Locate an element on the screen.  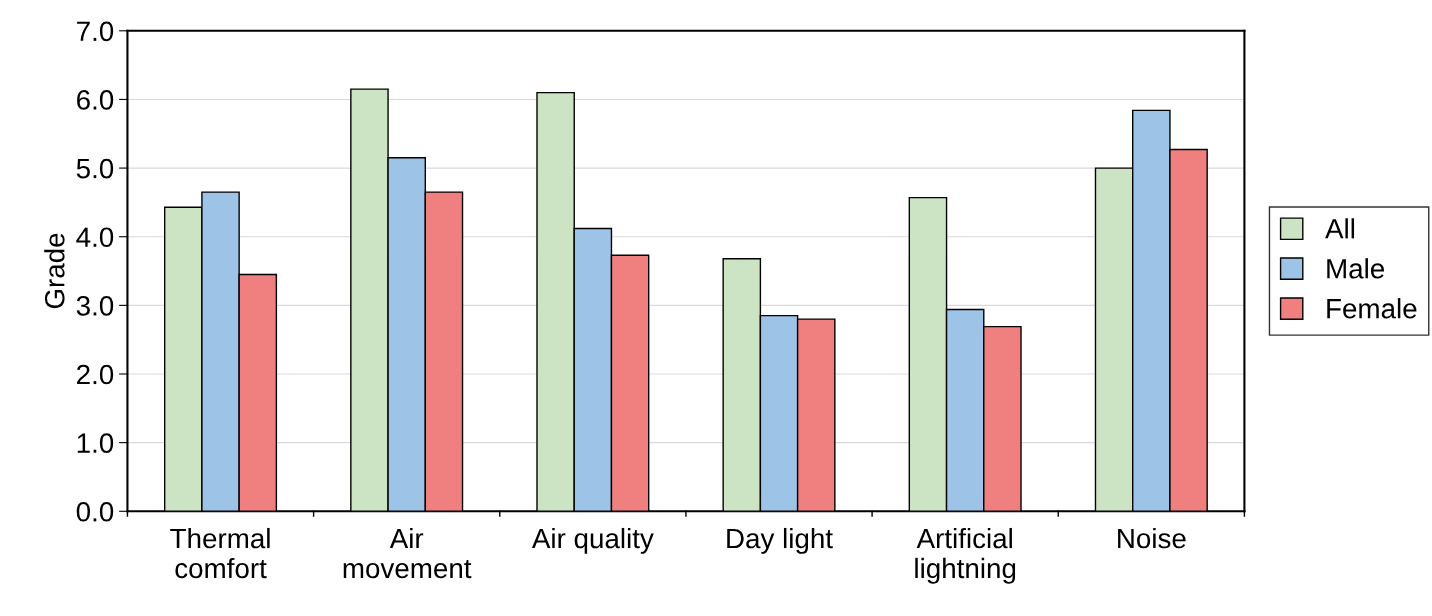
y-tick-label: 5.0 is located at coordinates (95, 168).